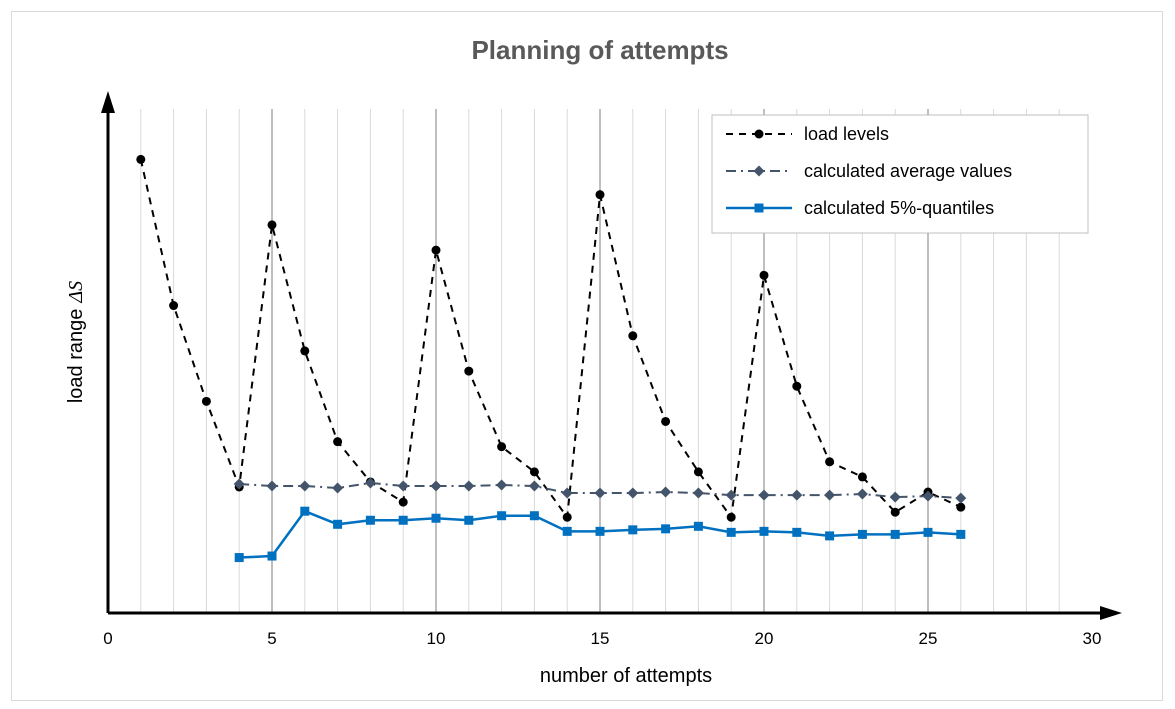  What do you see at coordinates (599, 50) in the screenshot?
I see `chart-title: Planning of attempts` at bounding box center [599, 50].